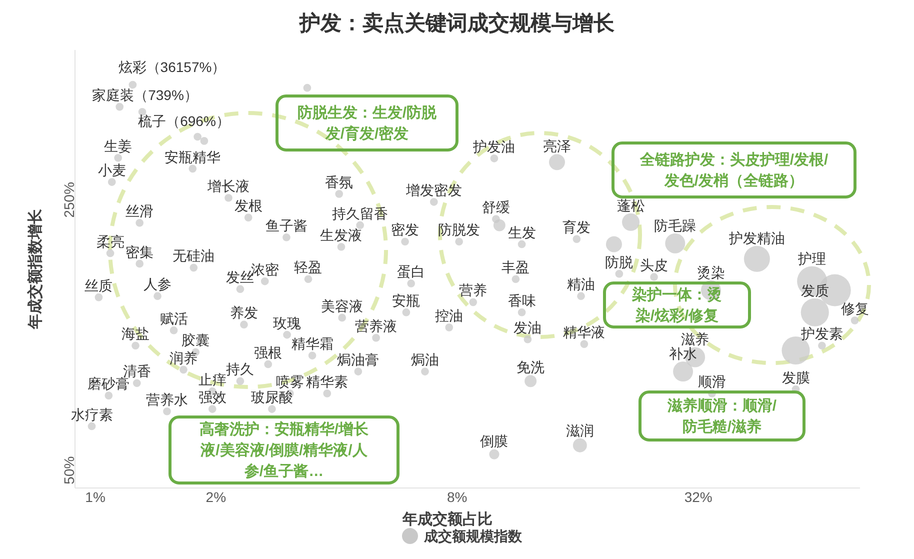 The image size is (914, 559). Describe the element at coordinates (358, 360) in the screenshot. I see `data-label: 焗油膏` at that location.